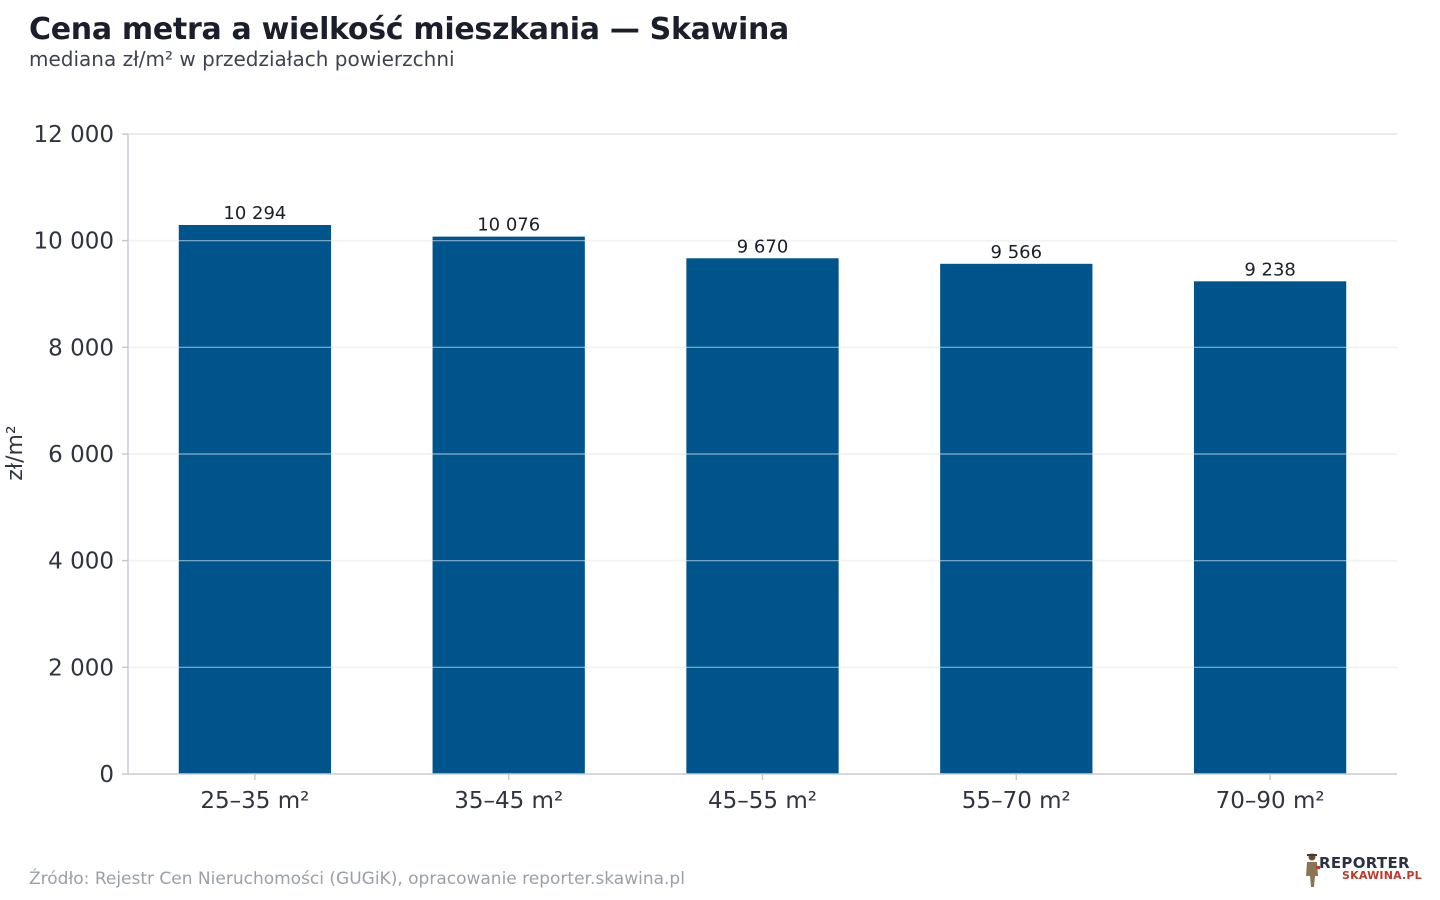 The height and width of the screenshot is (900, 1440). Describe the element at coordinates (74, 135) in the screenshot. I see `y-tick-label: 12 000` at that location.